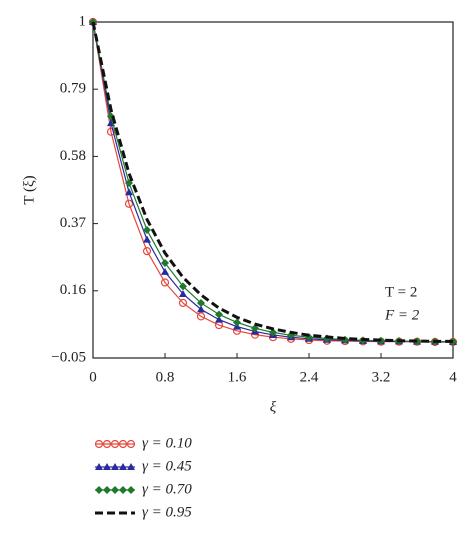 The image size is (474, 537). Describe the element at coordinates (68, 357) in the screenshot. I see `y-tick-label: −0.05` at that location.